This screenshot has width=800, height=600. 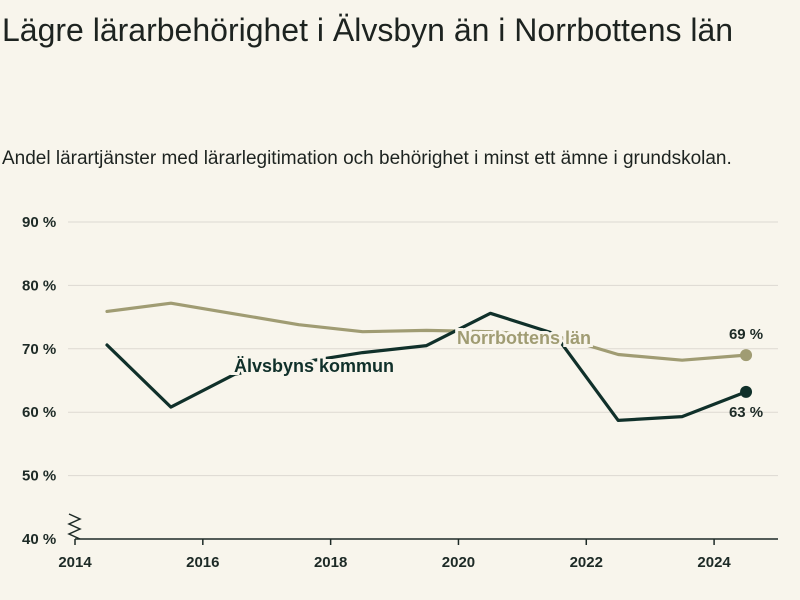 I want to click on series-label-norrbotten: Norrbottens län, so click(x=524, y=338).